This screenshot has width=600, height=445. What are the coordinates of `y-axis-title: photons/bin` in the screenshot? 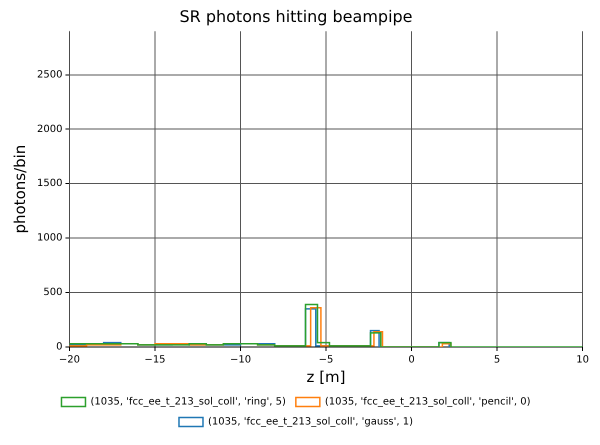 It's located at (19, 189).